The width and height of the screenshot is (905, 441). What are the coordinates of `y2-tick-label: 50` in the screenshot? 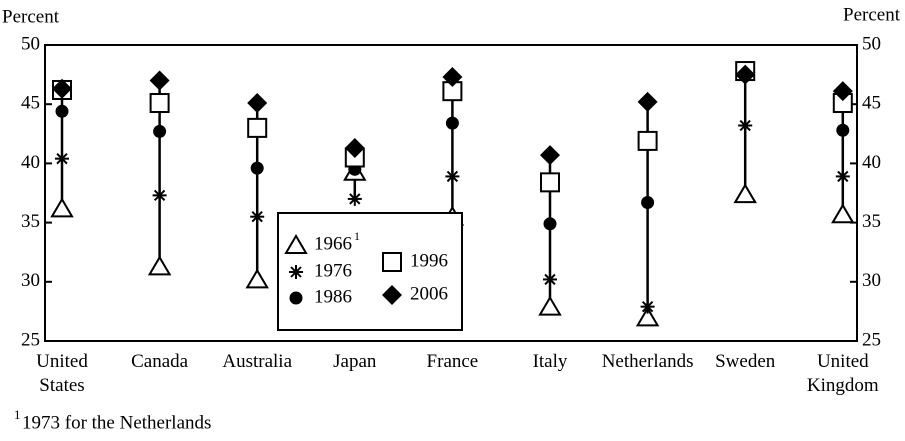 It's located at (871, 43).